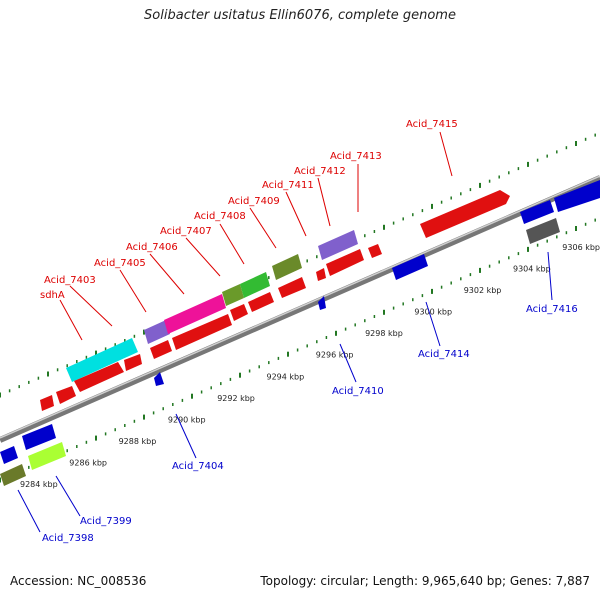 This screenshot has width=600, height=600. Describe the element at coordinates (236, 398) in the screenshot. I see `ruler-tick-label: 9292 kbp` at that location.